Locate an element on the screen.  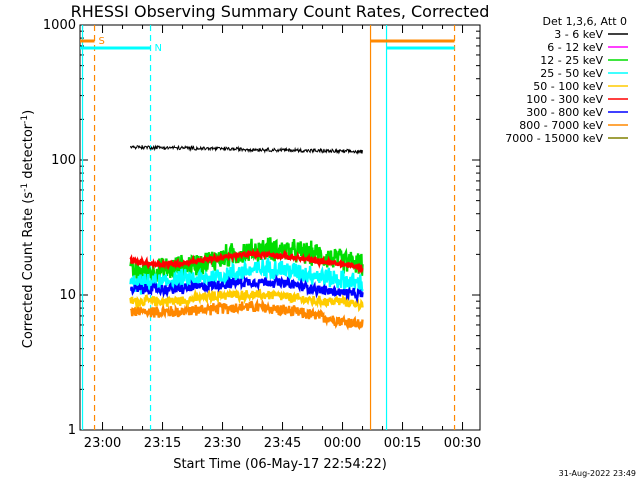
flag-label: N is located at coordinates (158, 48).